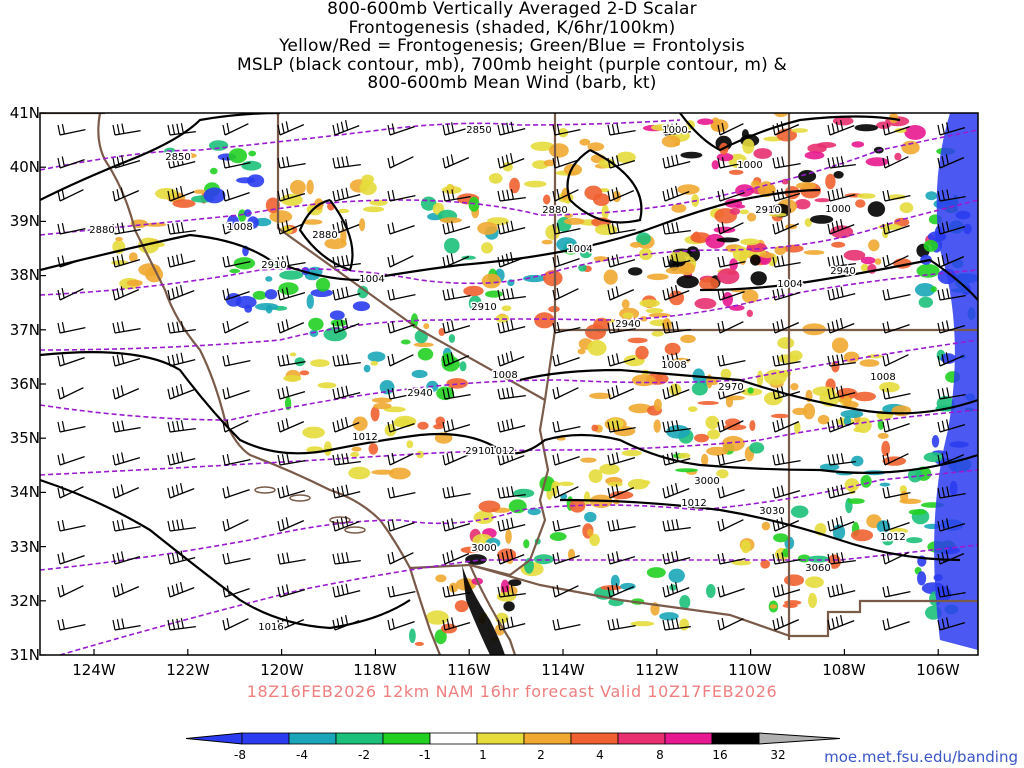  Describe the element at coordinates (24, 221) in the screenshot. I see `lat-label: 39N` at that location.